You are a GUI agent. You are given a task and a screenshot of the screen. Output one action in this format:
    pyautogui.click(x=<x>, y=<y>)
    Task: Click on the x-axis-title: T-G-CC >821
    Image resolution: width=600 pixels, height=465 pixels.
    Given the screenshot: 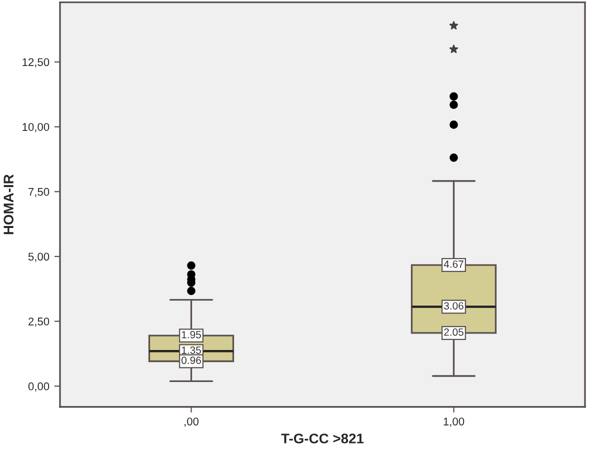 What is the action you would take?
    pyautogui.click(x=322, y=439)
    